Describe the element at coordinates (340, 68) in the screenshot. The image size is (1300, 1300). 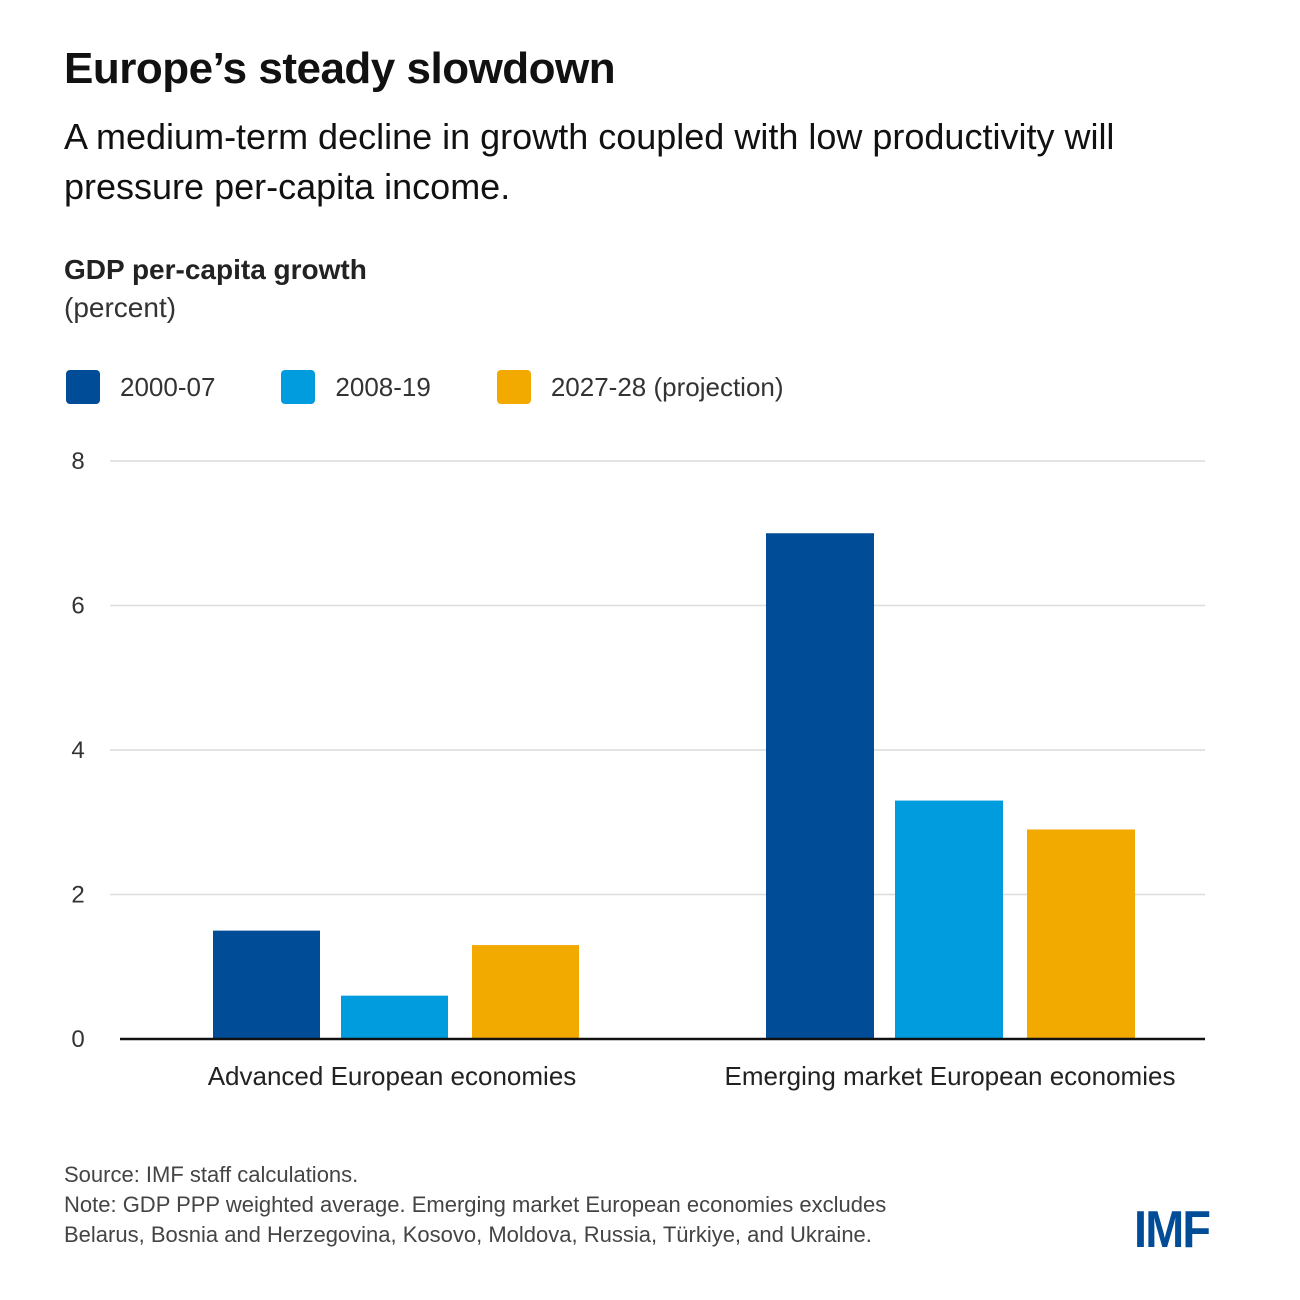
I see `chart-headline: Europe’s steady slowdown` at that location.